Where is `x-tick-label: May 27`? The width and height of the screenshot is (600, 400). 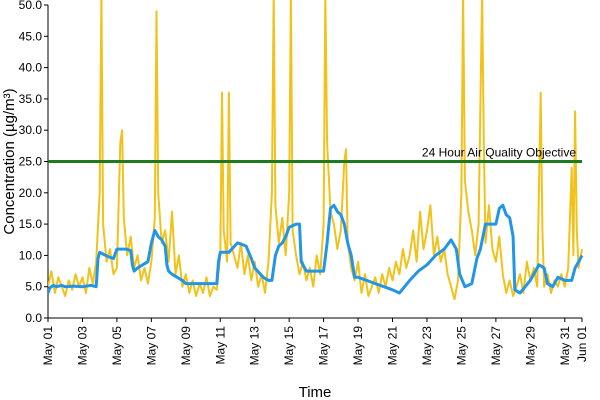 x-tick-label: May 27 is located at coordinates (496, 346).